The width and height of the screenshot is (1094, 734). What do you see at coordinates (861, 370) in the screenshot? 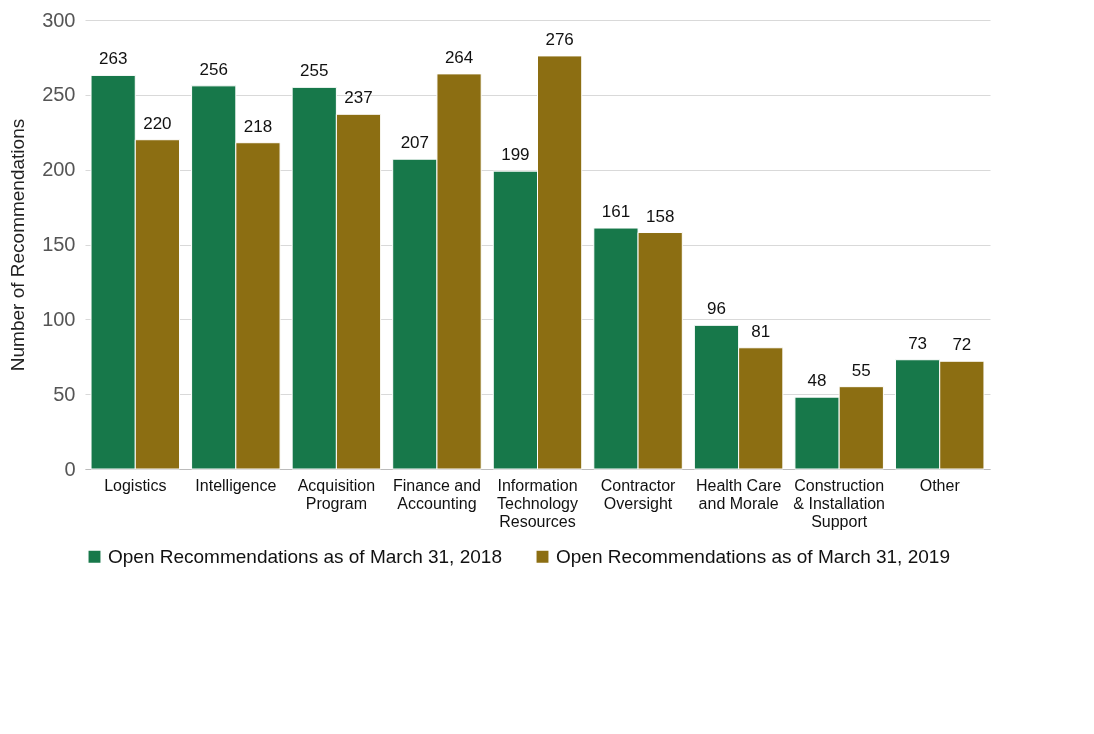
I see `data-label: 55` at bounding box center [861, 370].